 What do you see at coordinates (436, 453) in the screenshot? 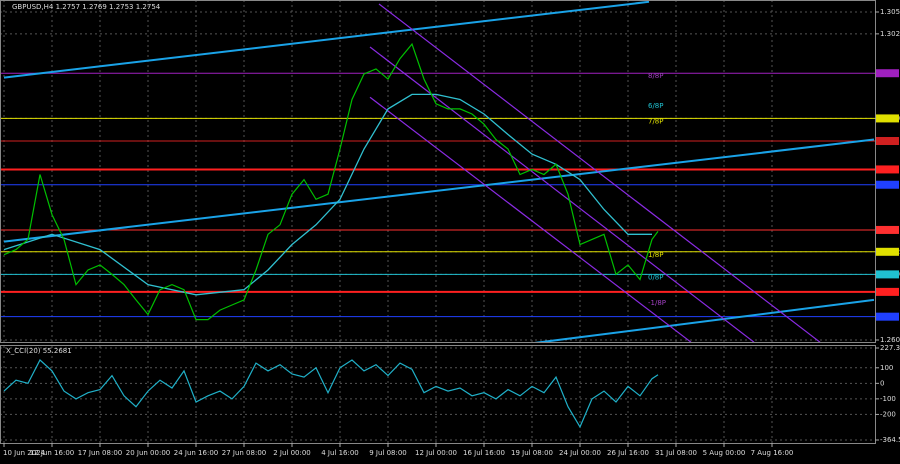
I see `x-tick-label: 12 Jul 00:00` at bounding box center [436, 453].